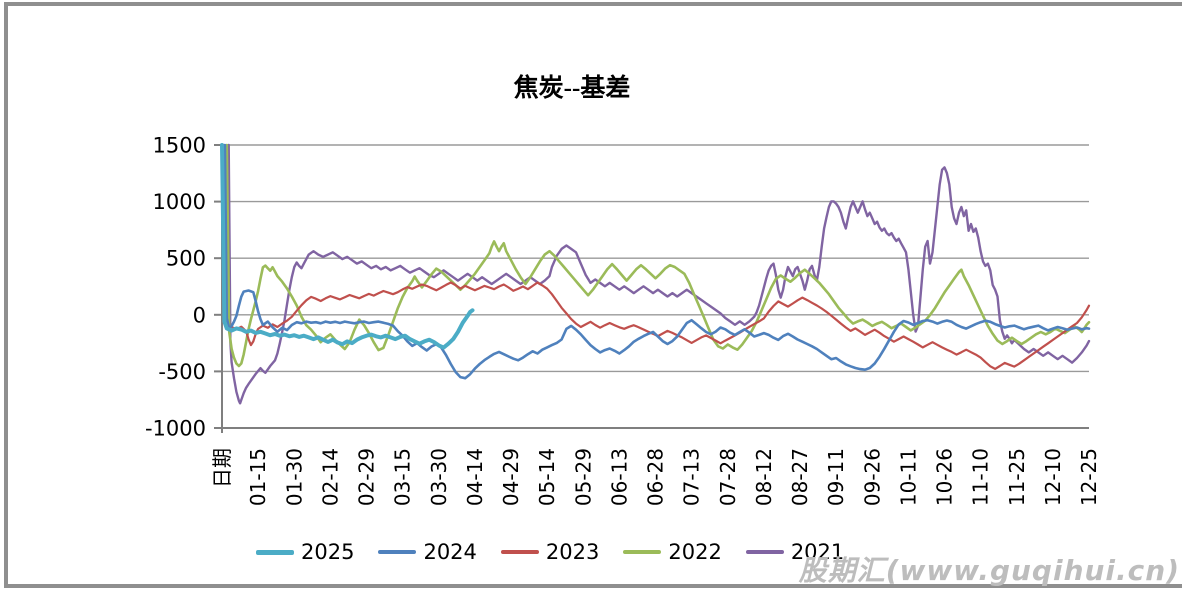 The height and width of the screenshot is (599, 1182). Describe the element at coordinates (186, 259) in the screenshot. I see `y-axis-tick-label: 500` at that location.